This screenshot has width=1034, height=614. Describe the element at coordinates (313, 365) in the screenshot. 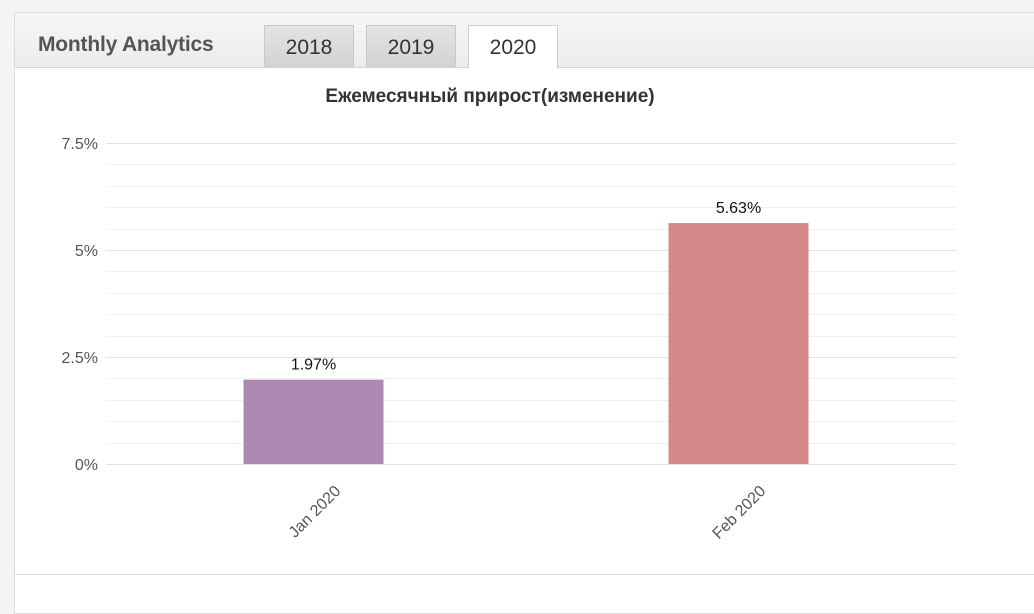

I see `bar-data-label: 1.97%` at that location.